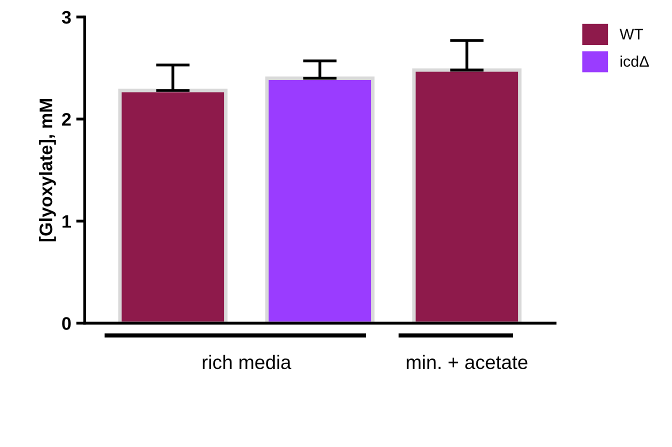 The width and height of the screenshot is (672, 447). Describe the element at coordinates (634, 61) in the screenshot. I see `legend-label: icdΔ` at that location.